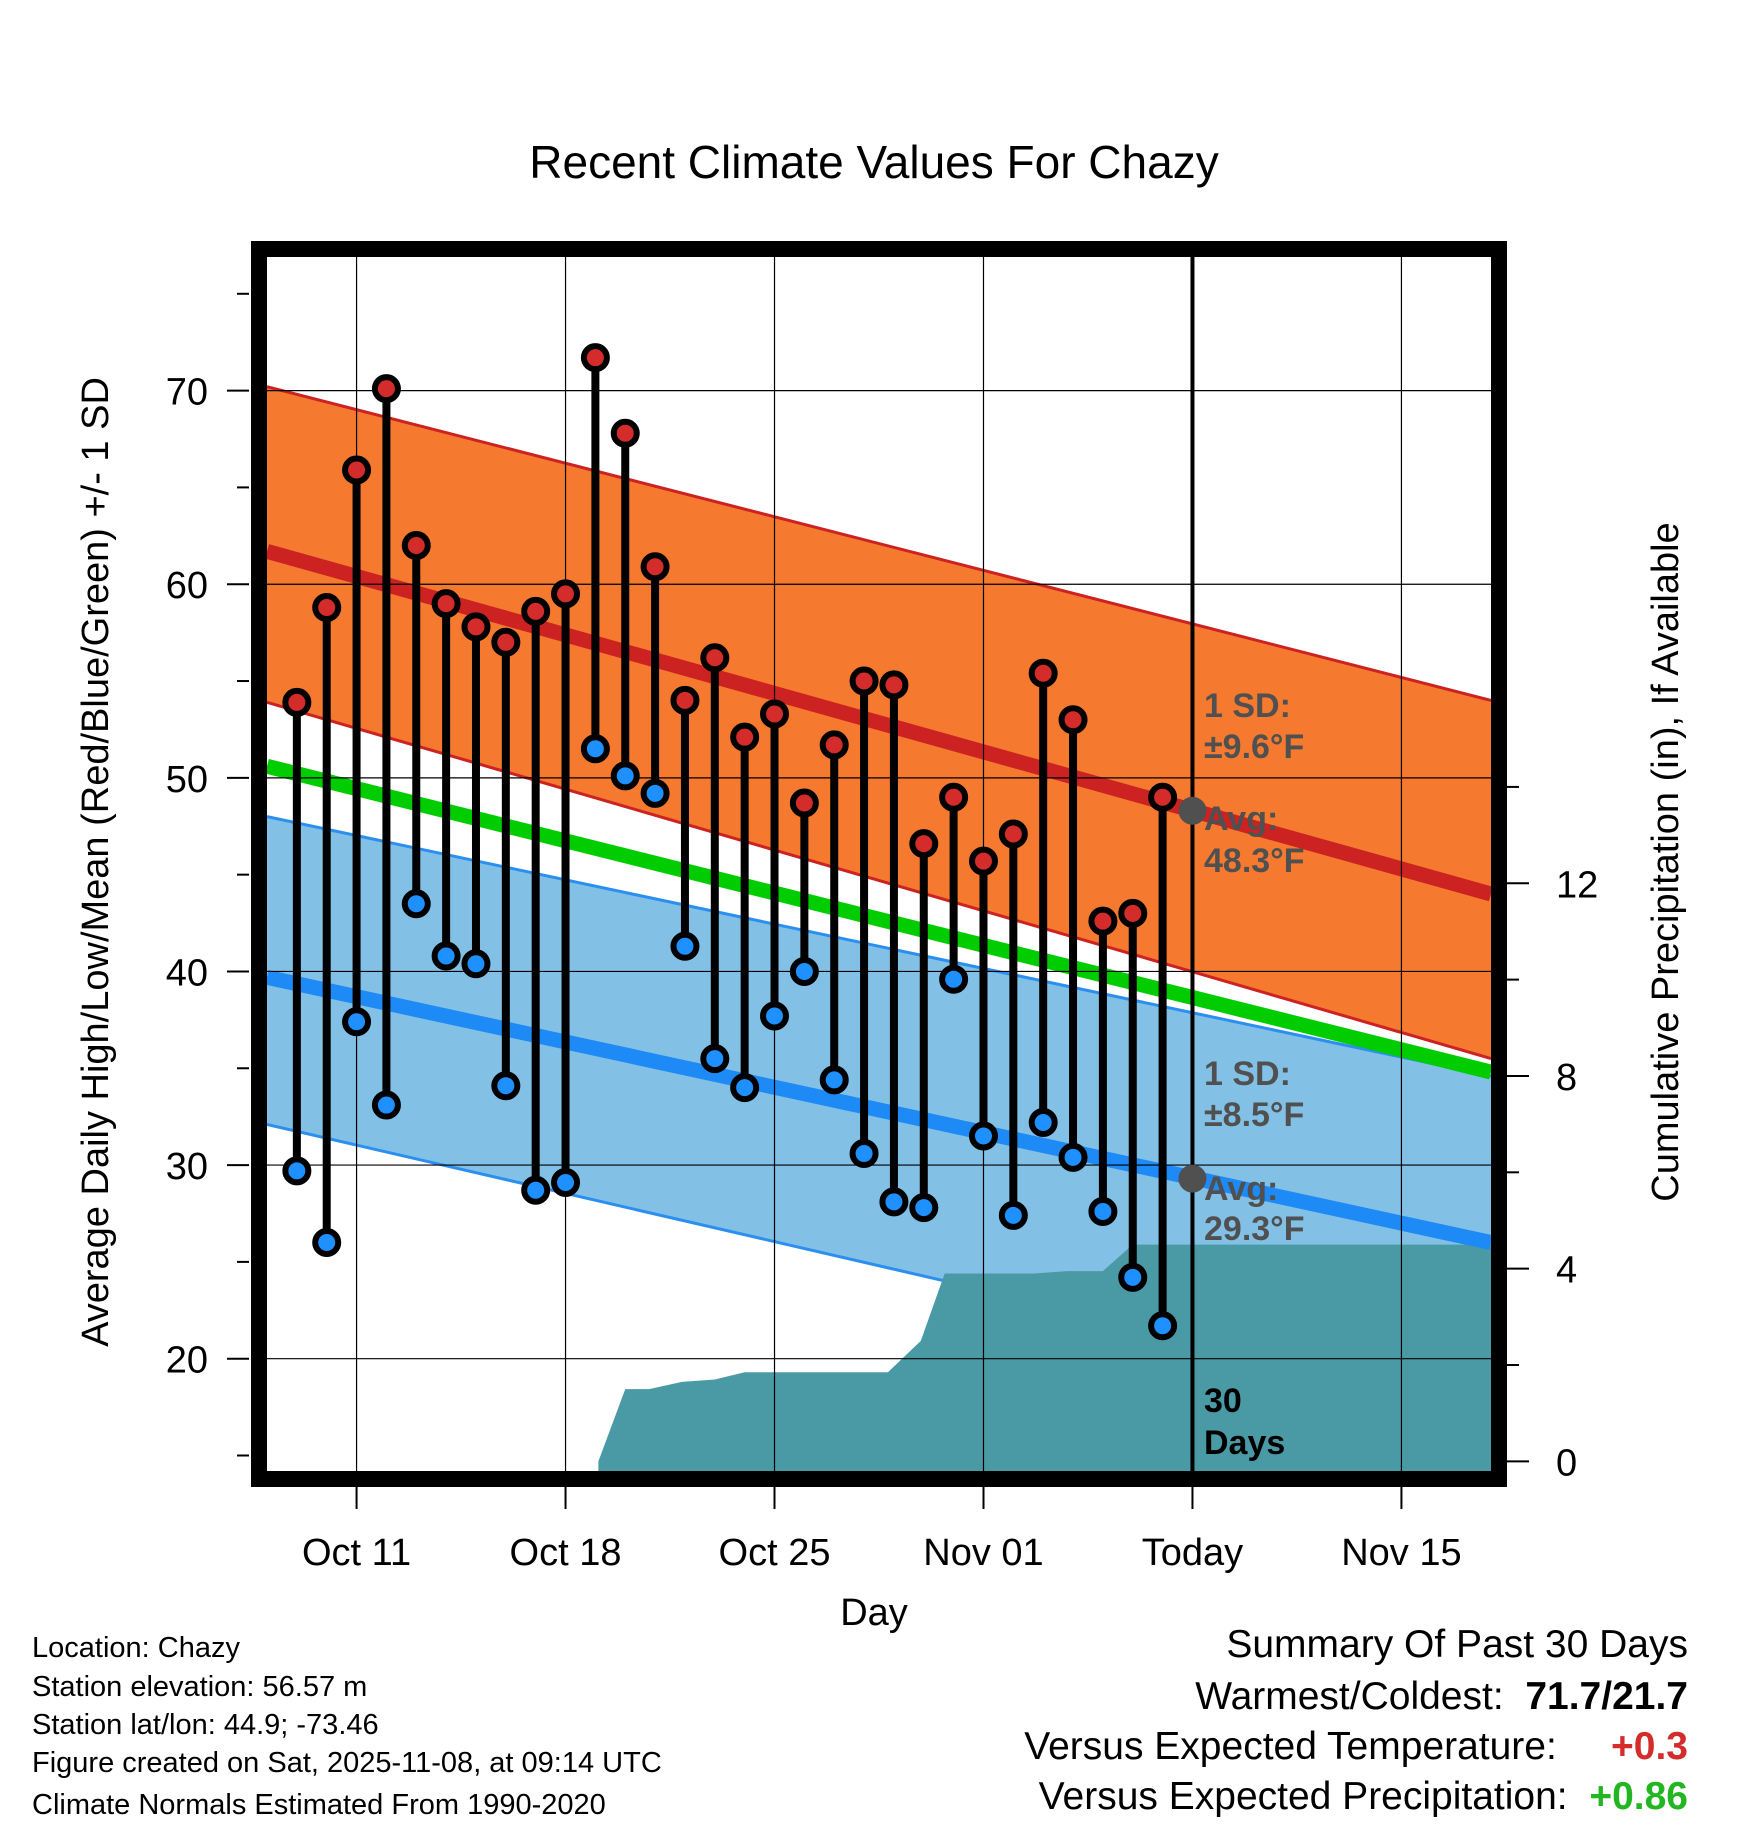  What do you see at coordinates (1566, 1271) in the screenshot?
I see `y2-tick-label: 4` at bounding box center [1566, 1271].